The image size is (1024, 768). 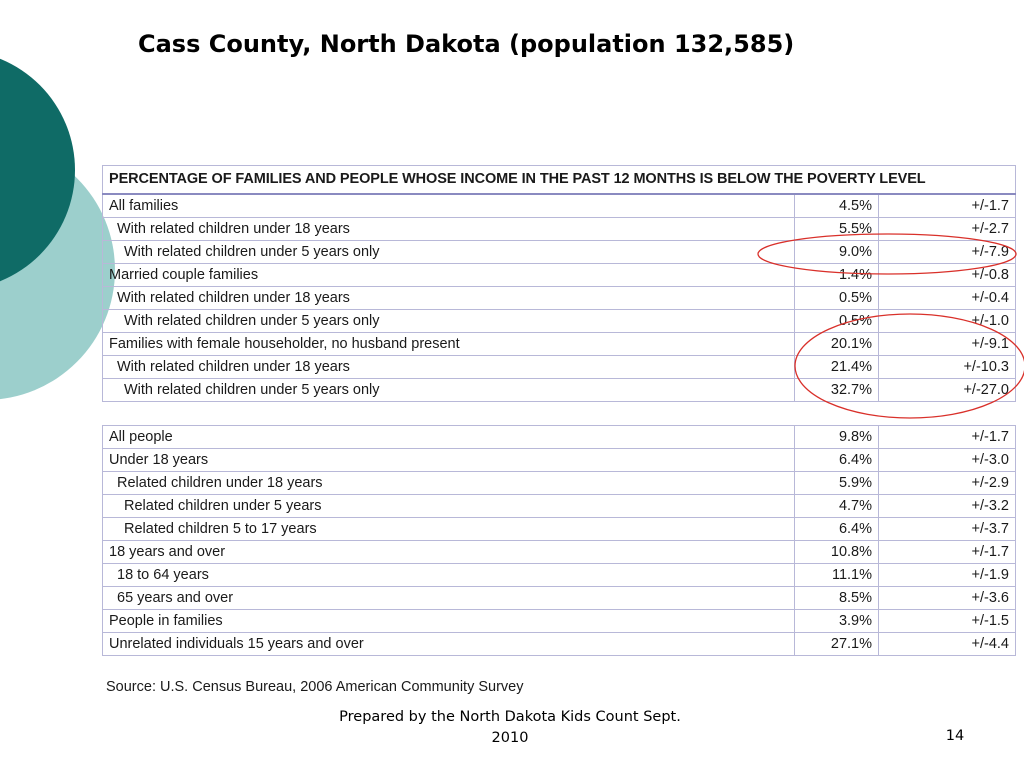 What do you see at coordinates (448, 620) in the screenshot?
I see `row-label: People in families` at bounding box center [448, 620].